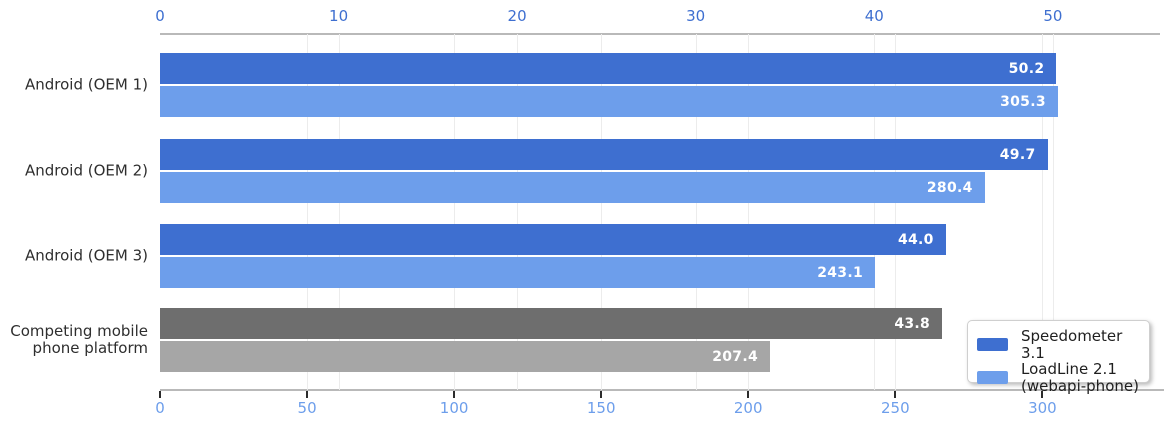 This screenshot has width=1169, height=428. Describe the element at coordinates (915, 239) in the screenshot. I see `bar-value-label: 44.0` at that location.